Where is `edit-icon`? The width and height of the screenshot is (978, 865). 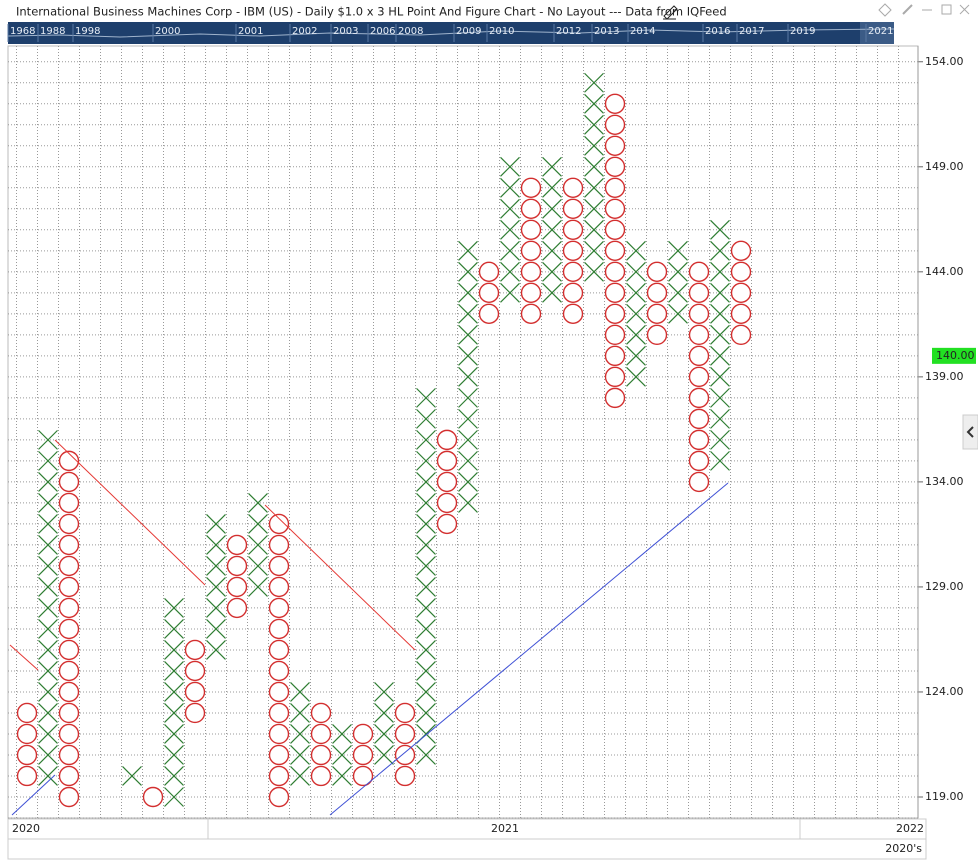
edit-icon is located at coordinates (670, 12).